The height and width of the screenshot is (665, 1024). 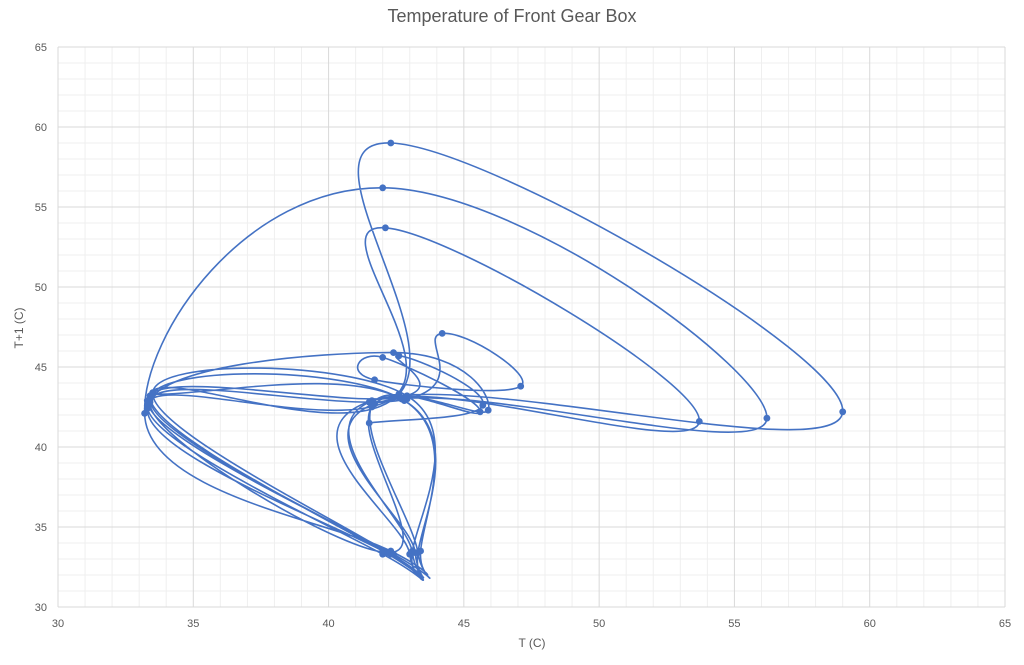 What do you see at coordinates (58, 624) in the screenshot?
I see `x-tick-label: 30` at bounding box center [58, 624].